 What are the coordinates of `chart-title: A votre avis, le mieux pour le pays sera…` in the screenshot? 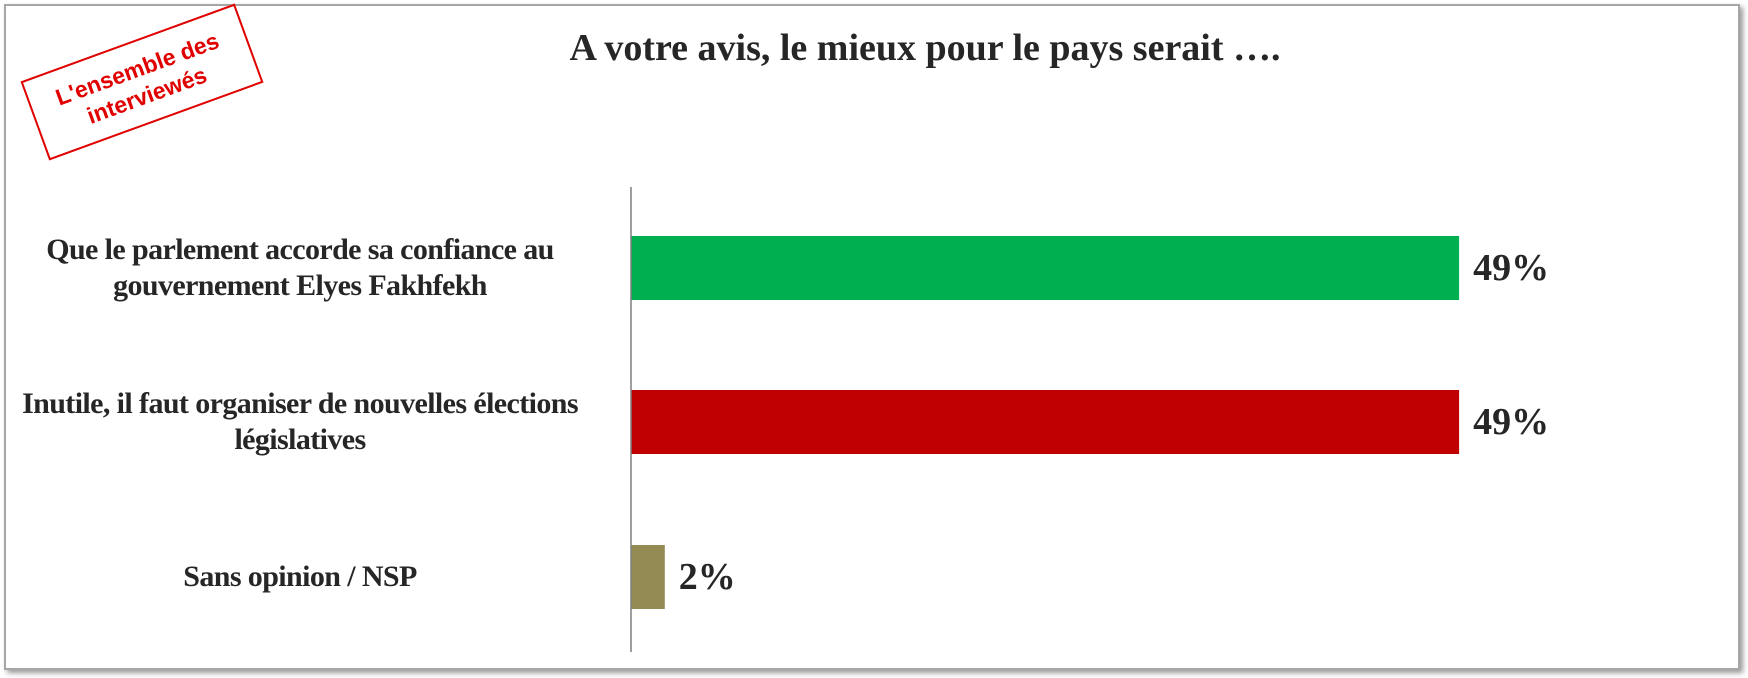 It's located at (925, 48).